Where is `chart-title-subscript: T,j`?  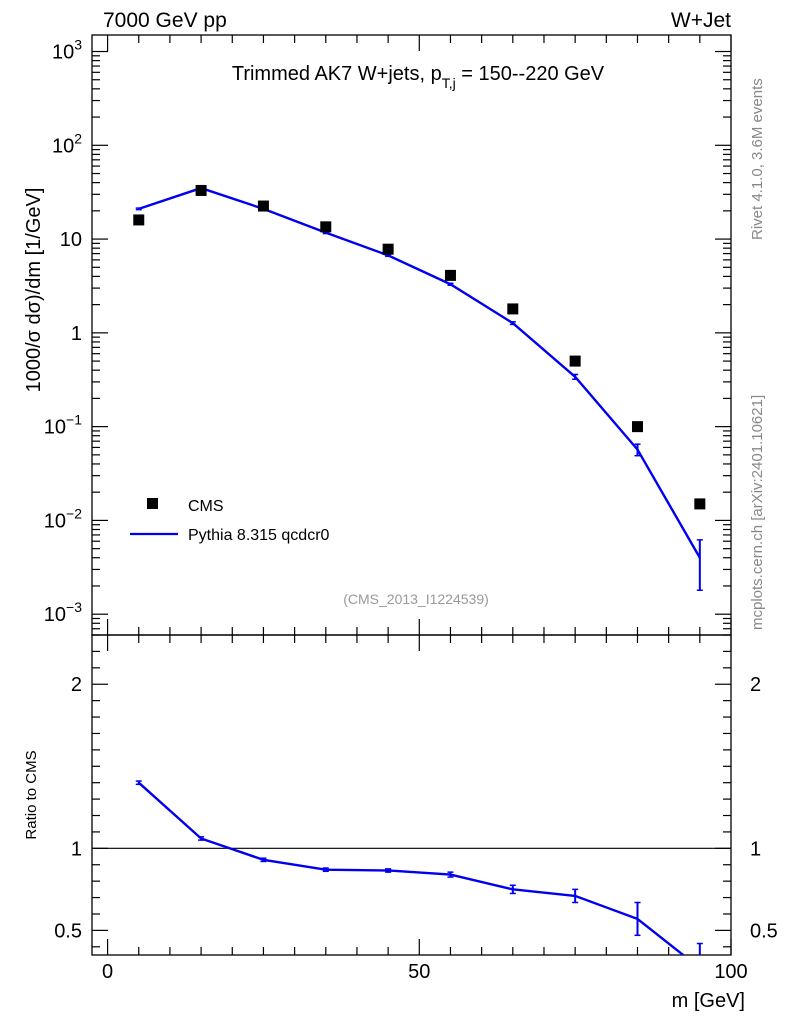 chart-title-subscript: T,j is located at coordinates (449, 83).